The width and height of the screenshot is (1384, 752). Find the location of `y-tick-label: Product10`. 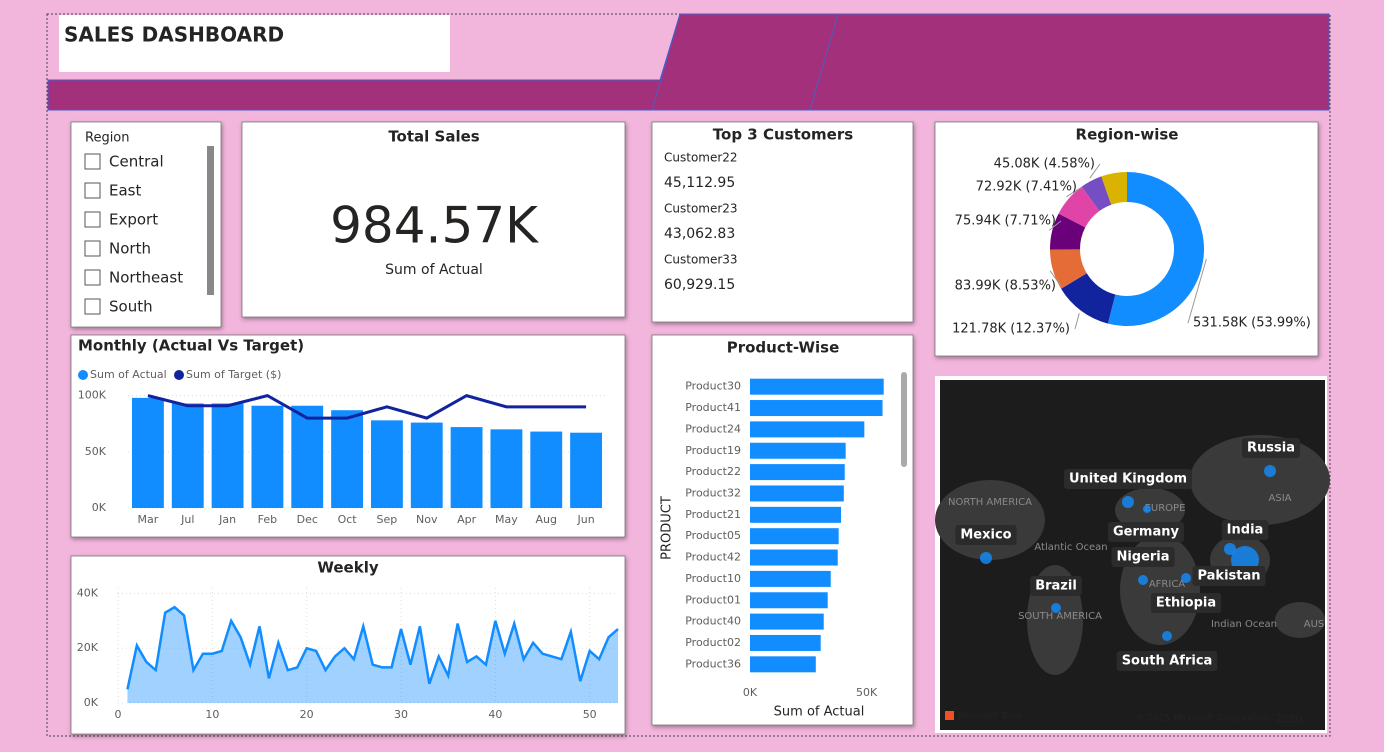

y-tick-label: Product10 is located at coordinates (713, 578).